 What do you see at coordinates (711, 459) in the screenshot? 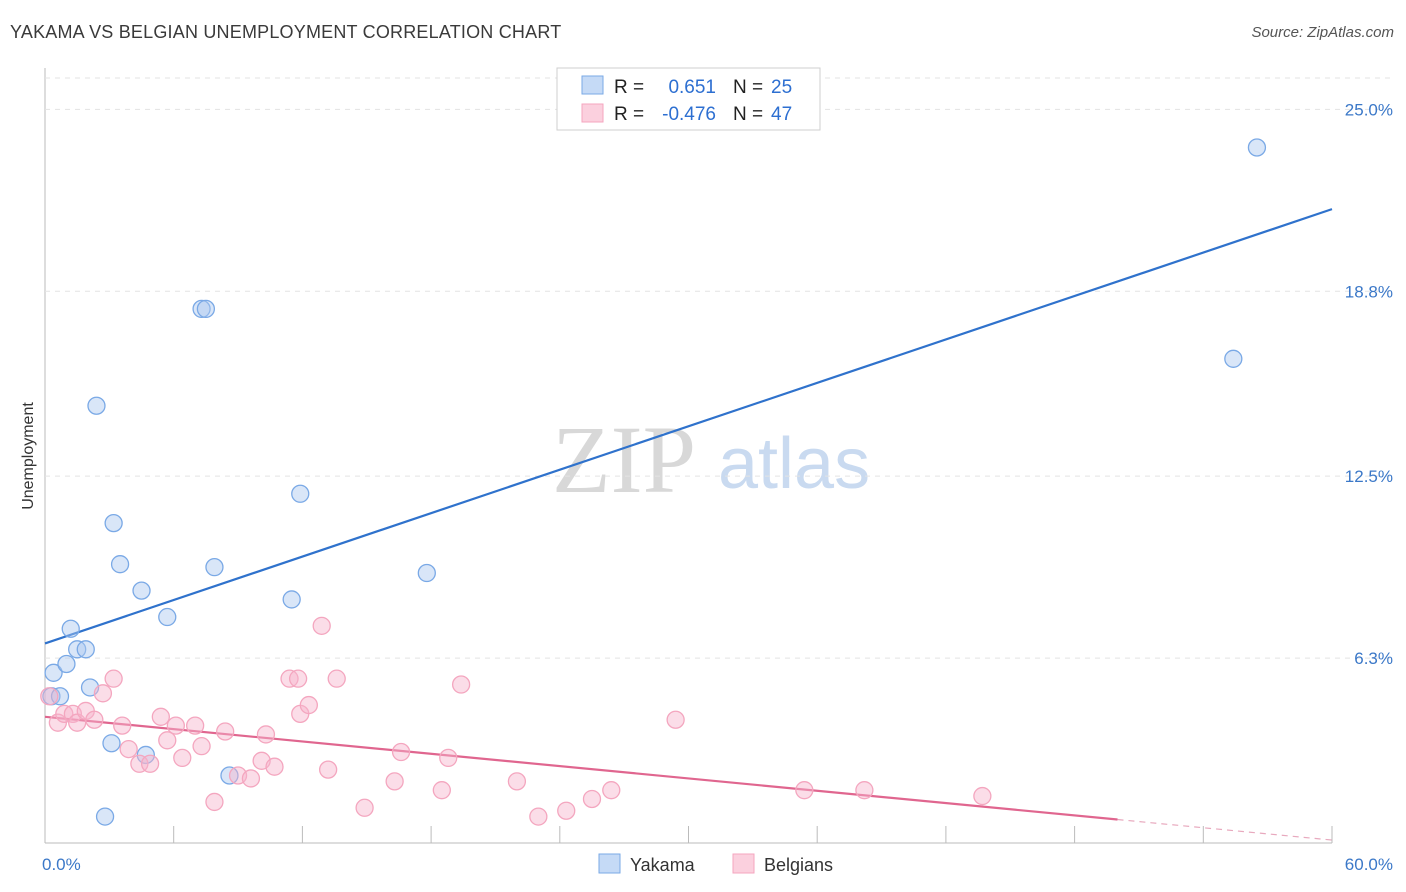
I see `watermark: ZIP atlas` at bounding box center [711, 459].